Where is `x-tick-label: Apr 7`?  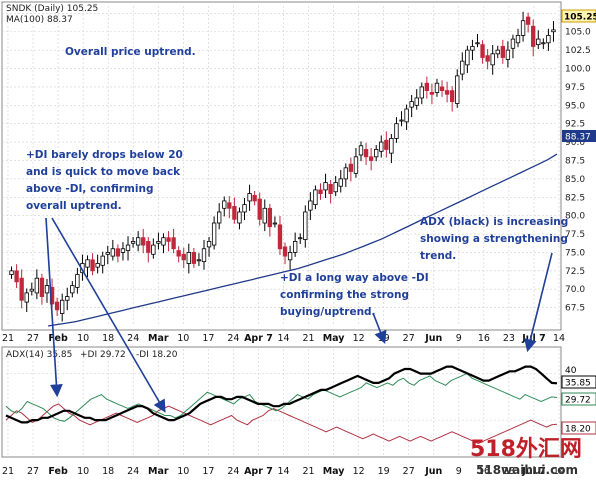 x-tick-label: Apr 7 is located at coordinates (258, 338).